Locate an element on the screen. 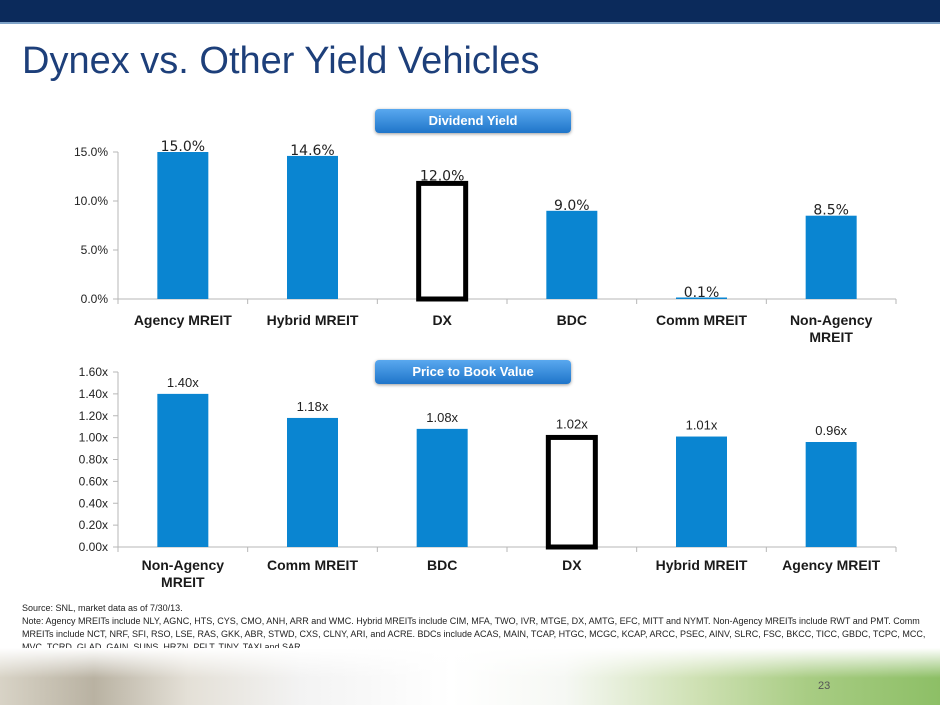 Image resolution: width=940 pixels, height=705 pixels. data-label: 14.6% is located at coordinates (312, 151).